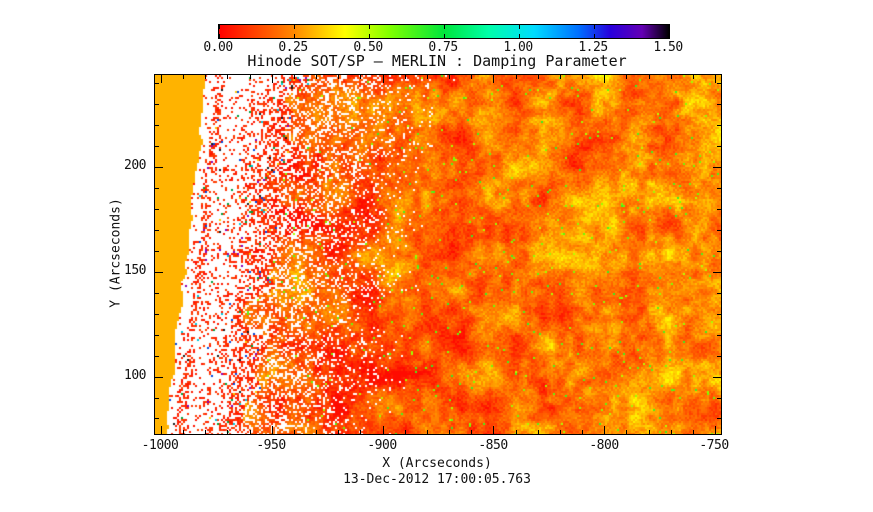 Image resolution: width=873 pixels, height=512 pixels. What do you see at coordinates (593, 47) in the screenshot?
I see `colorbar-tick-label: 1.25` at bounding box center [593, 47].